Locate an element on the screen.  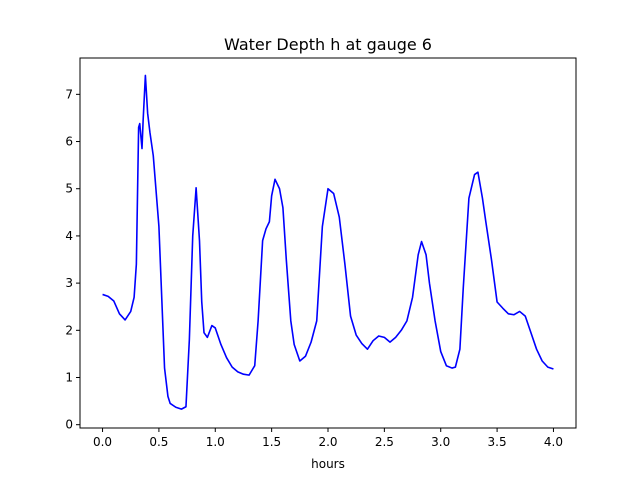
x-tick-label: 3.5 is located at coordinates (497, 442).